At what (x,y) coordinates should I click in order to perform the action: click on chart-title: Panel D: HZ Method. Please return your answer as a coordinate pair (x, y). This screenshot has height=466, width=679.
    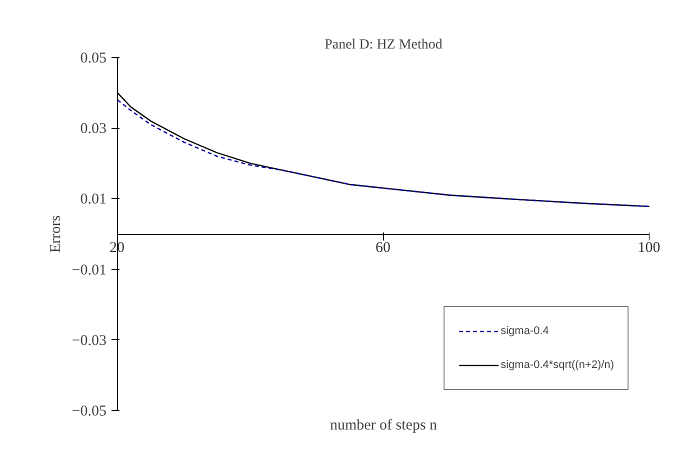
    Looking at the image, I should click on (383, 45).